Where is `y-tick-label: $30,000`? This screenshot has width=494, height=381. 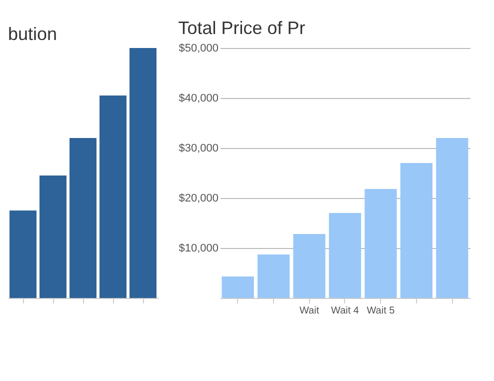 y-tick-label: $30,000 is located at coordinates (198, 148).